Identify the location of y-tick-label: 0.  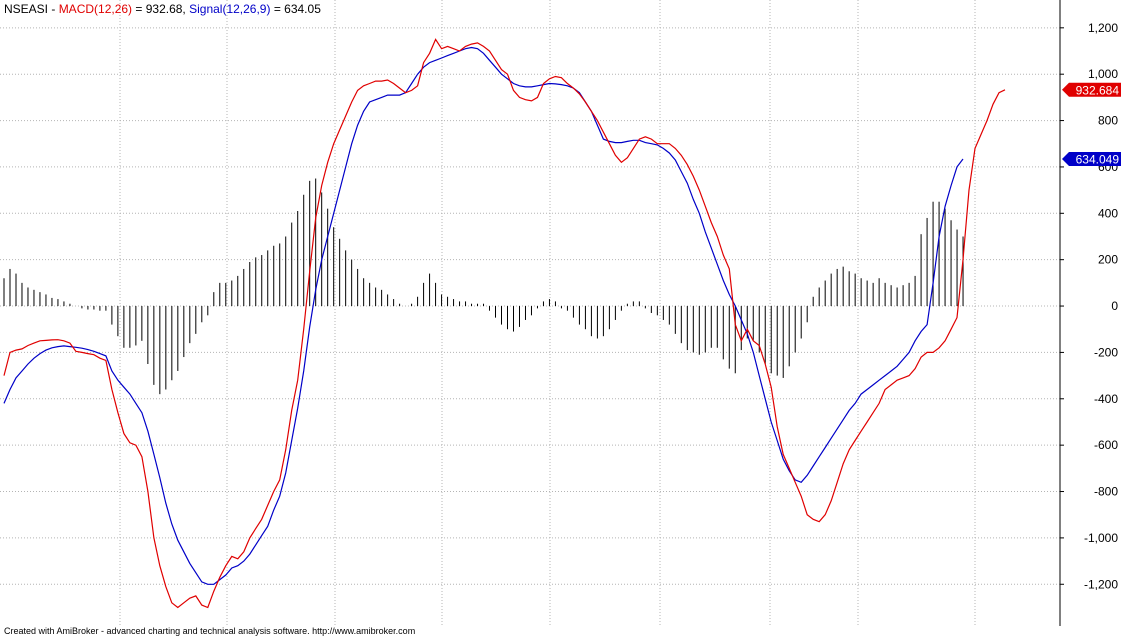
(1114, 306).